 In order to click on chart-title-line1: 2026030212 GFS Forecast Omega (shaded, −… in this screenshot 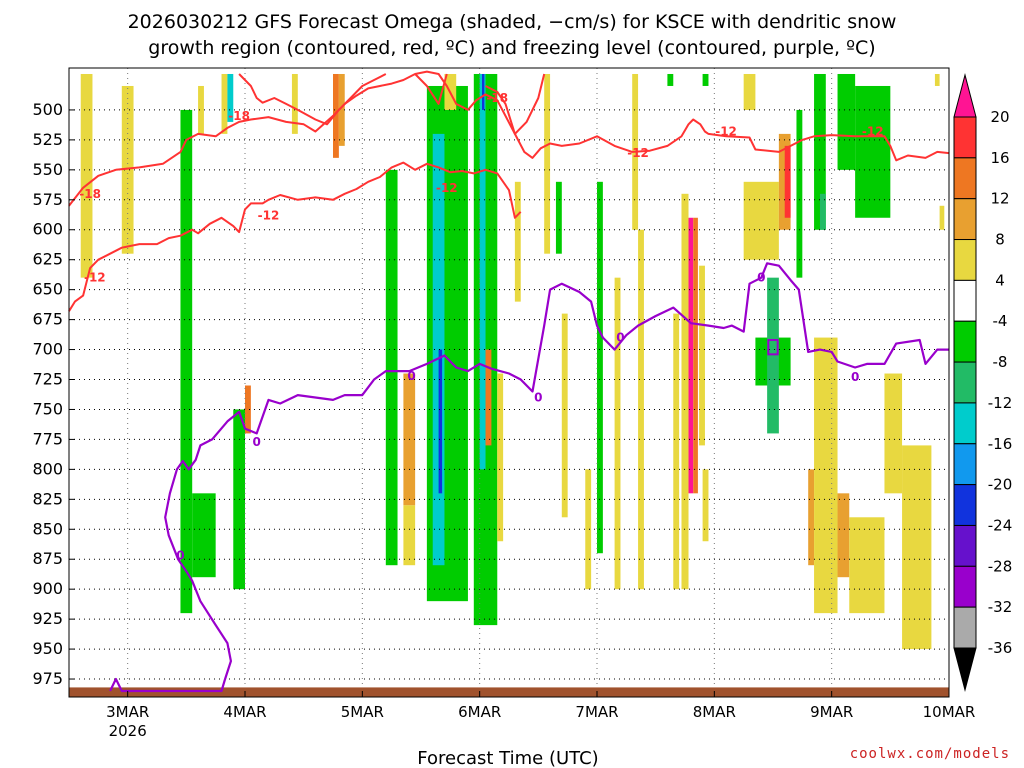, I will do `click(512, 22)`.